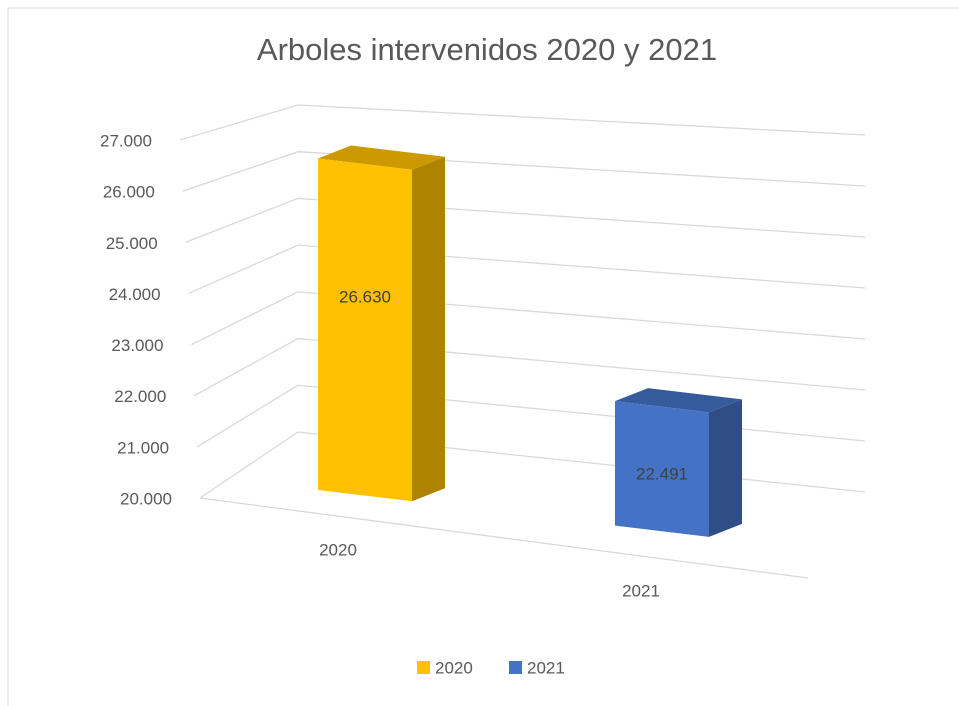 Image resolution: width=959 pixels, height=706 pixels. I want to click on y-tick-label: 24.000, so click(135, 294).